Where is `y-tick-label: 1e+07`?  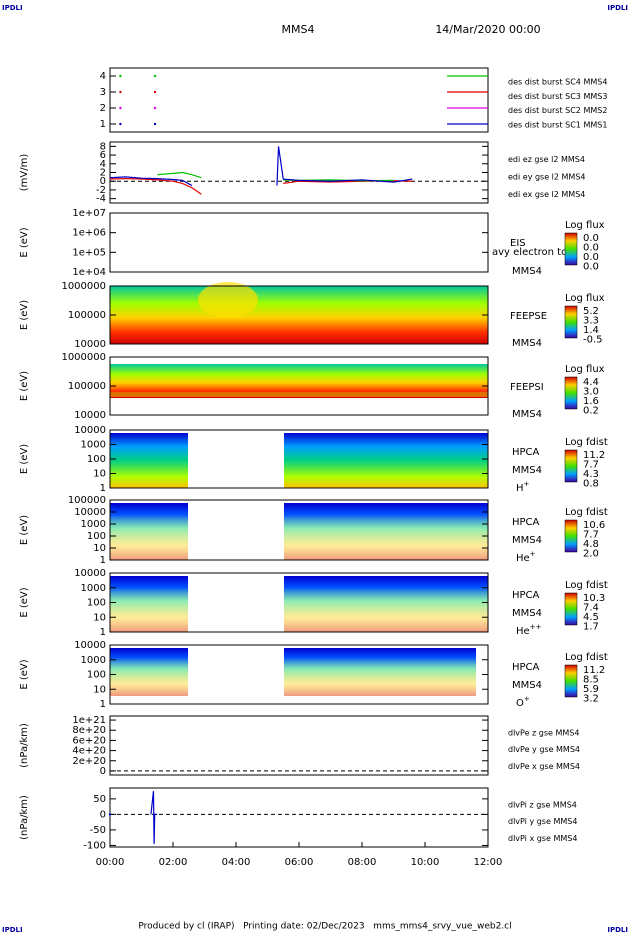 y-tick-label: 1e+07 is located at coordinates (89, 213).